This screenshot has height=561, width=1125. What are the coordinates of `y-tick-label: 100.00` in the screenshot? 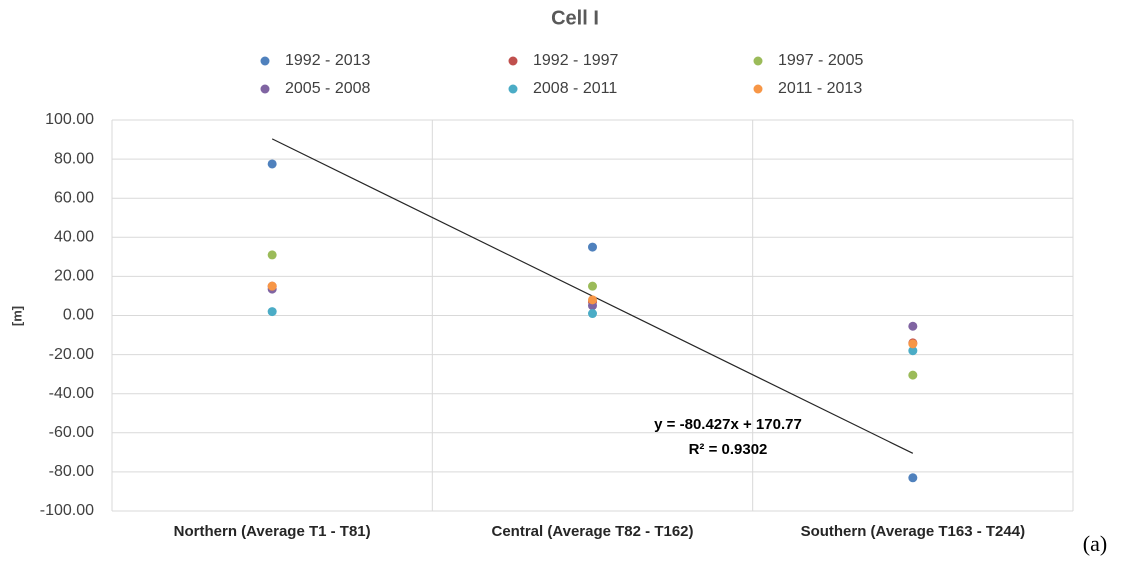 It's located at (69, 119).